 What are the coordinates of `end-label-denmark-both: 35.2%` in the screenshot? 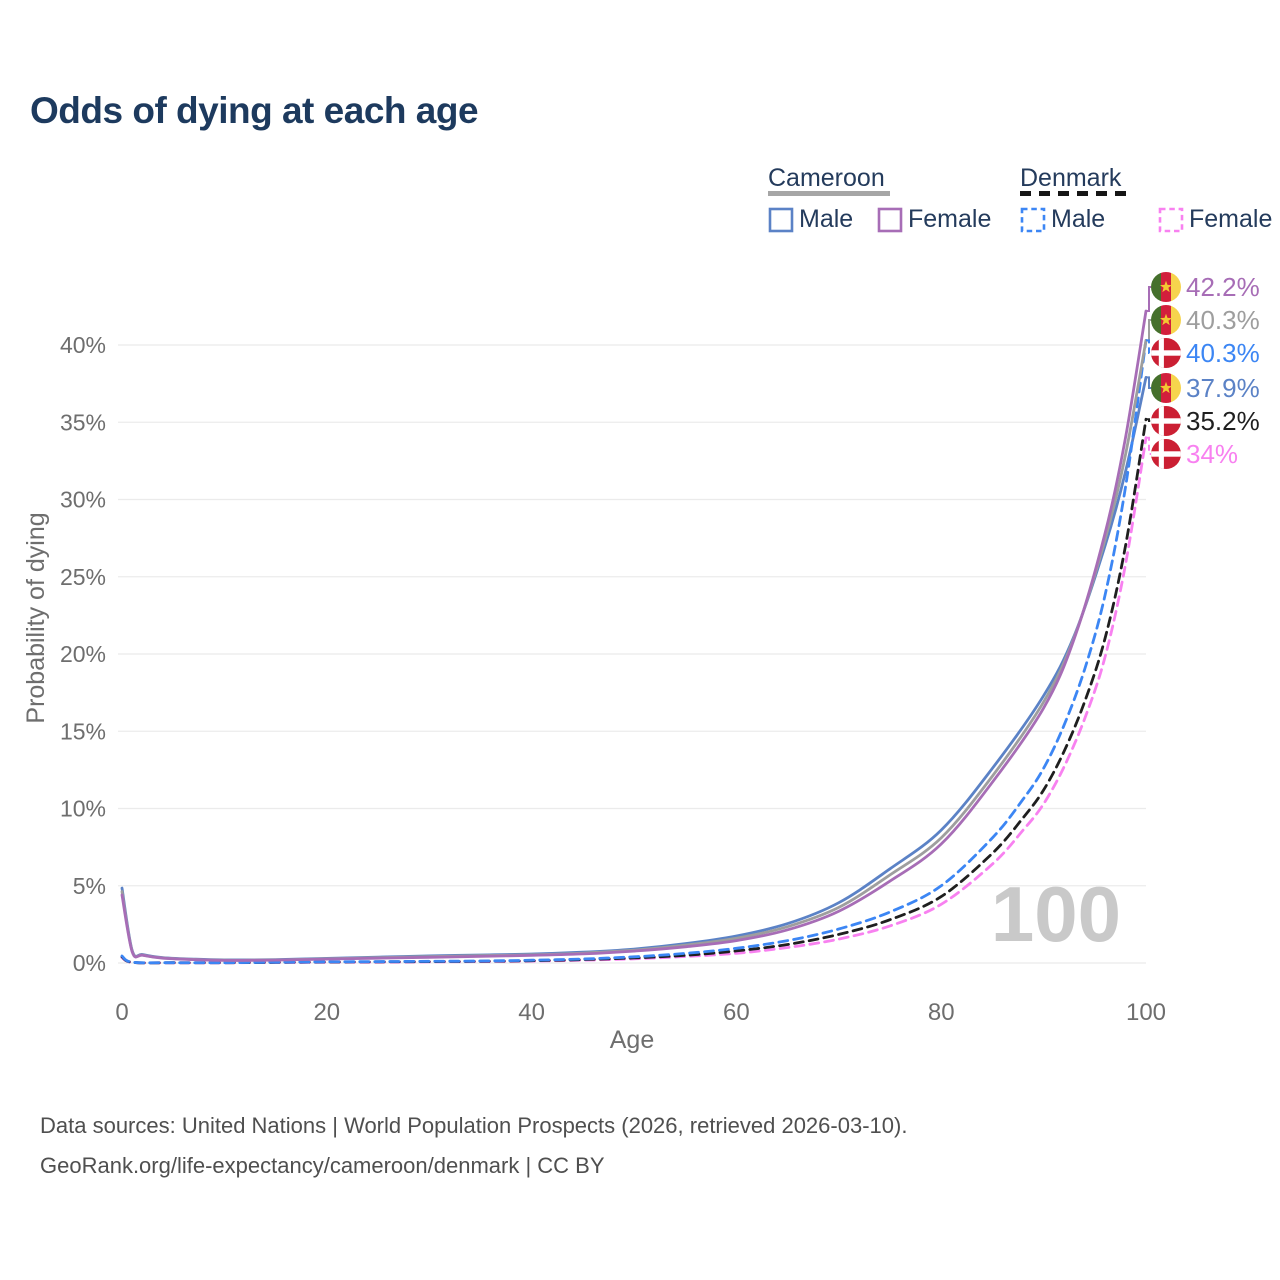 It's located at (1223, 421).